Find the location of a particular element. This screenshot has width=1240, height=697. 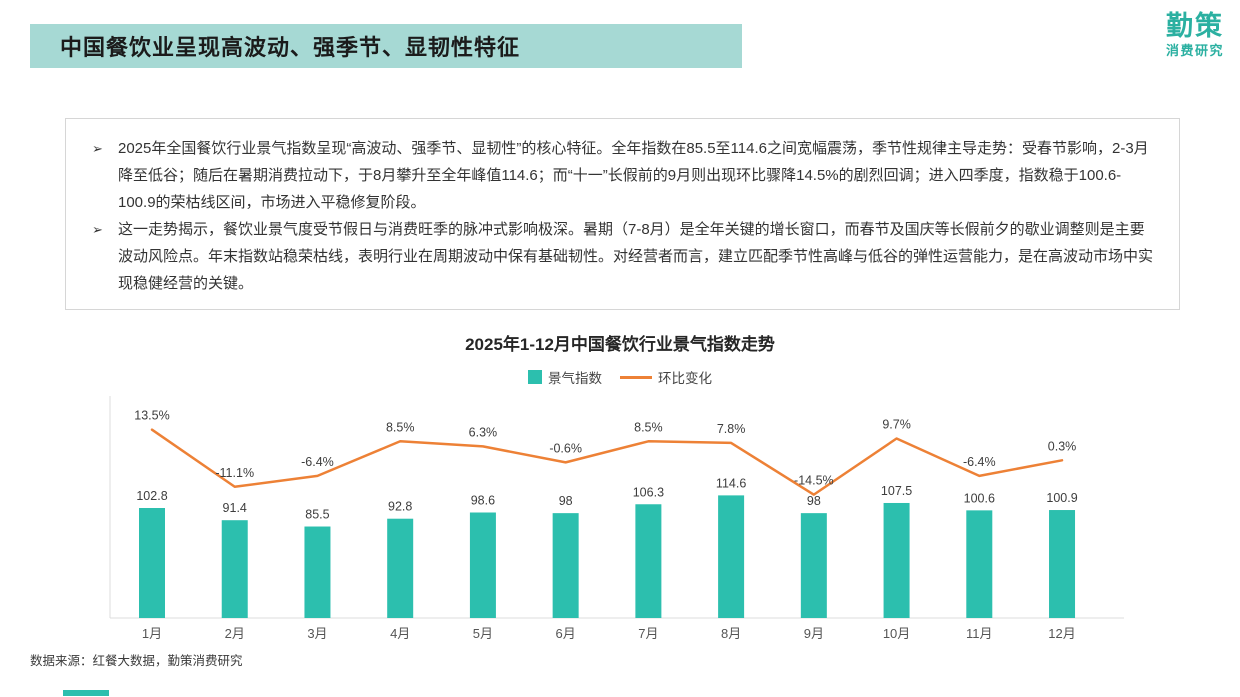

data-source: 数据来源：红餐大数据，勤策消费研究 is located at coordinates (136, 661).